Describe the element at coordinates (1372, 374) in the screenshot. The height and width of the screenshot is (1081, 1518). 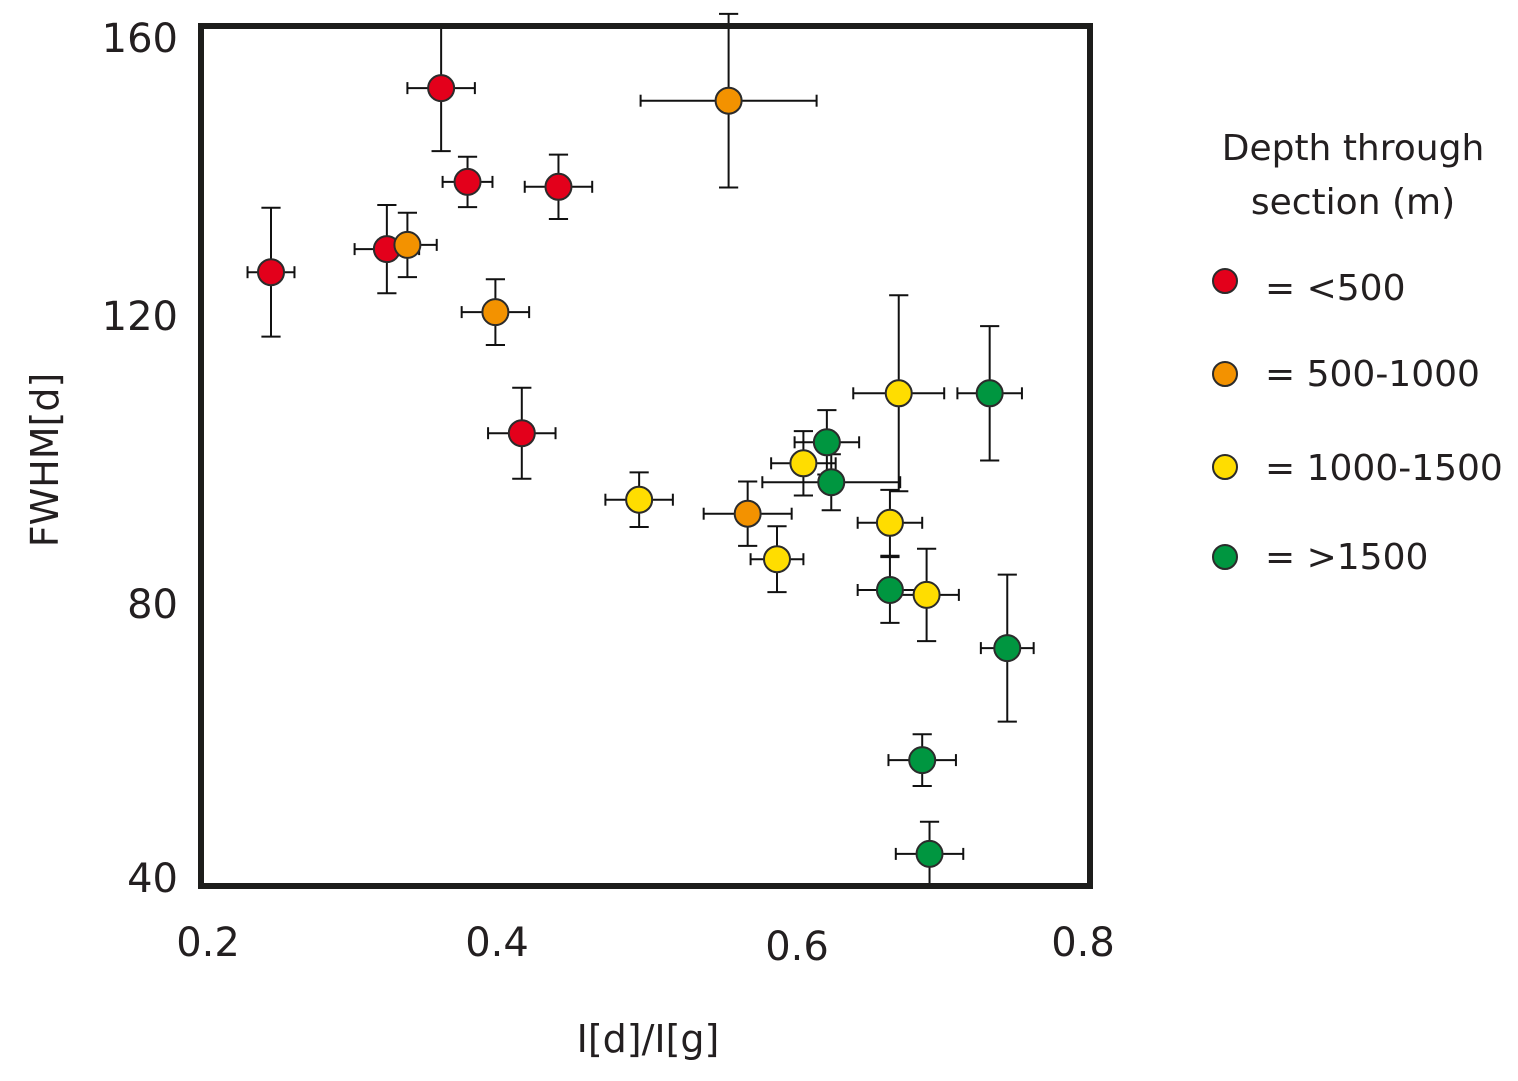
I see `legend-label: = 500-1000` at that location.